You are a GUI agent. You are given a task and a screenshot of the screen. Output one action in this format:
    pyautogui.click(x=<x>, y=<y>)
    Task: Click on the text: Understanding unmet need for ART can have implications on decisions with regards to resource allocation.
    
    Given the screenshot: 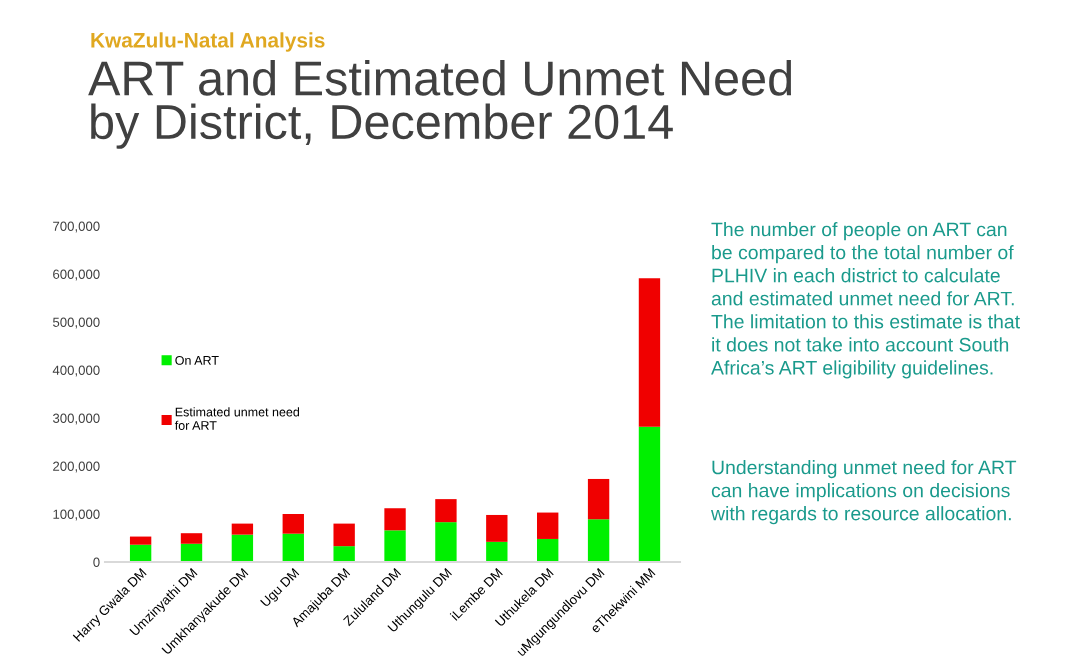 What is the action you would take?
    pyautogui.click(x=863, y=492)
    